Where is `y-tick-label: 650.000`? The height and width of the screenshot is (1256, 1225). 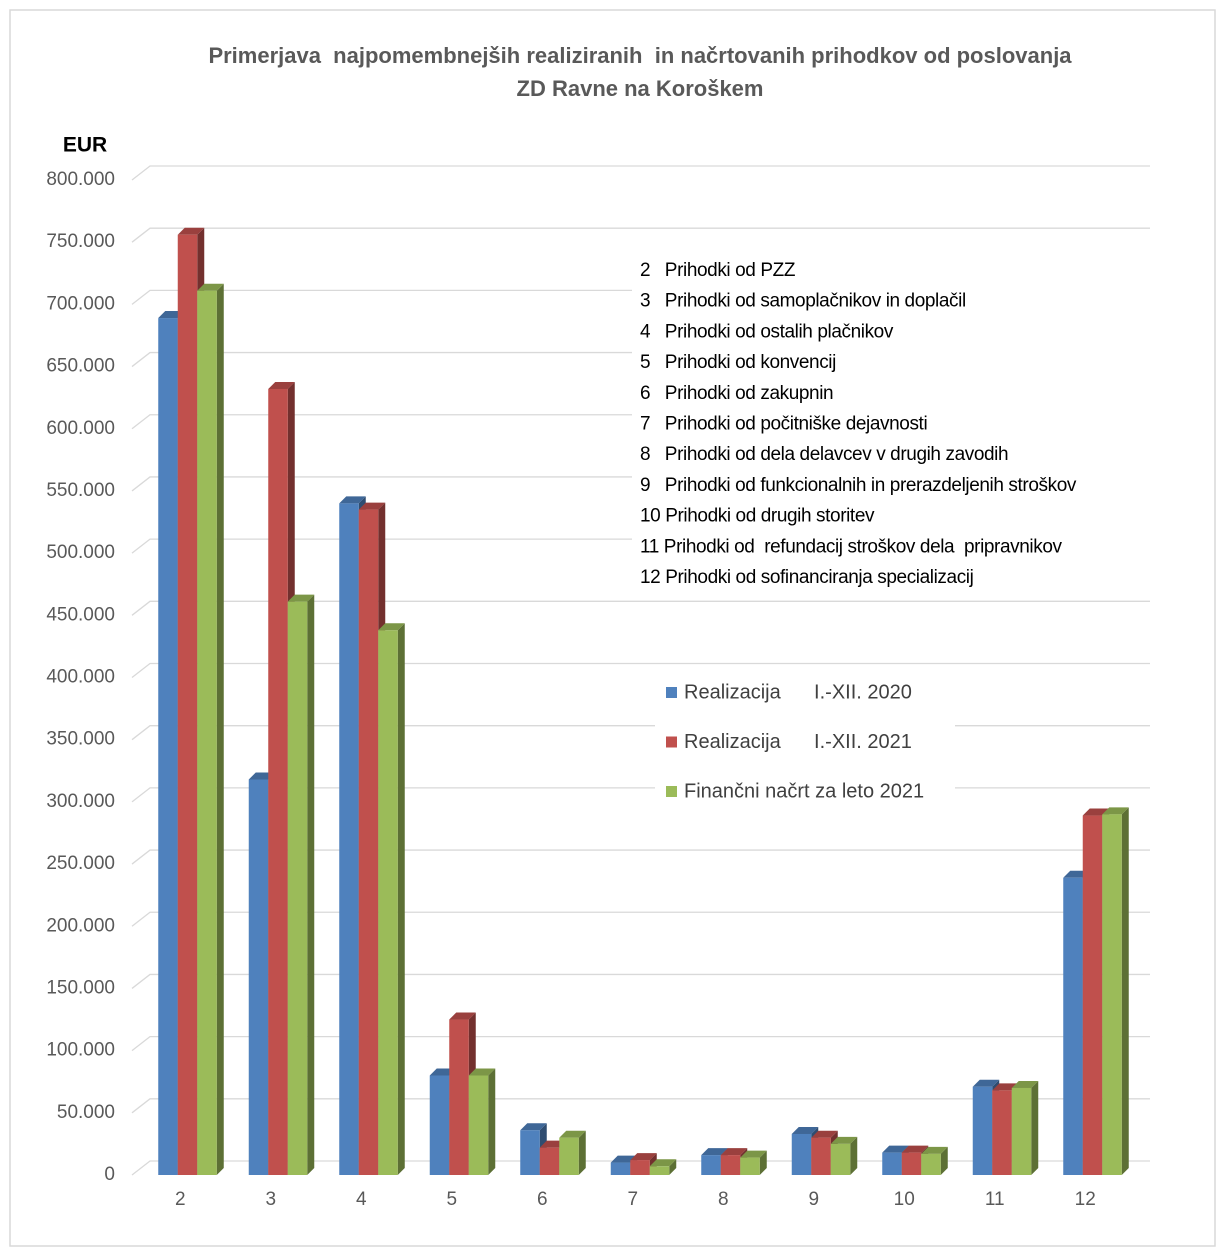 y-tick-label: 650.000 is located at coordinates (80, 366).